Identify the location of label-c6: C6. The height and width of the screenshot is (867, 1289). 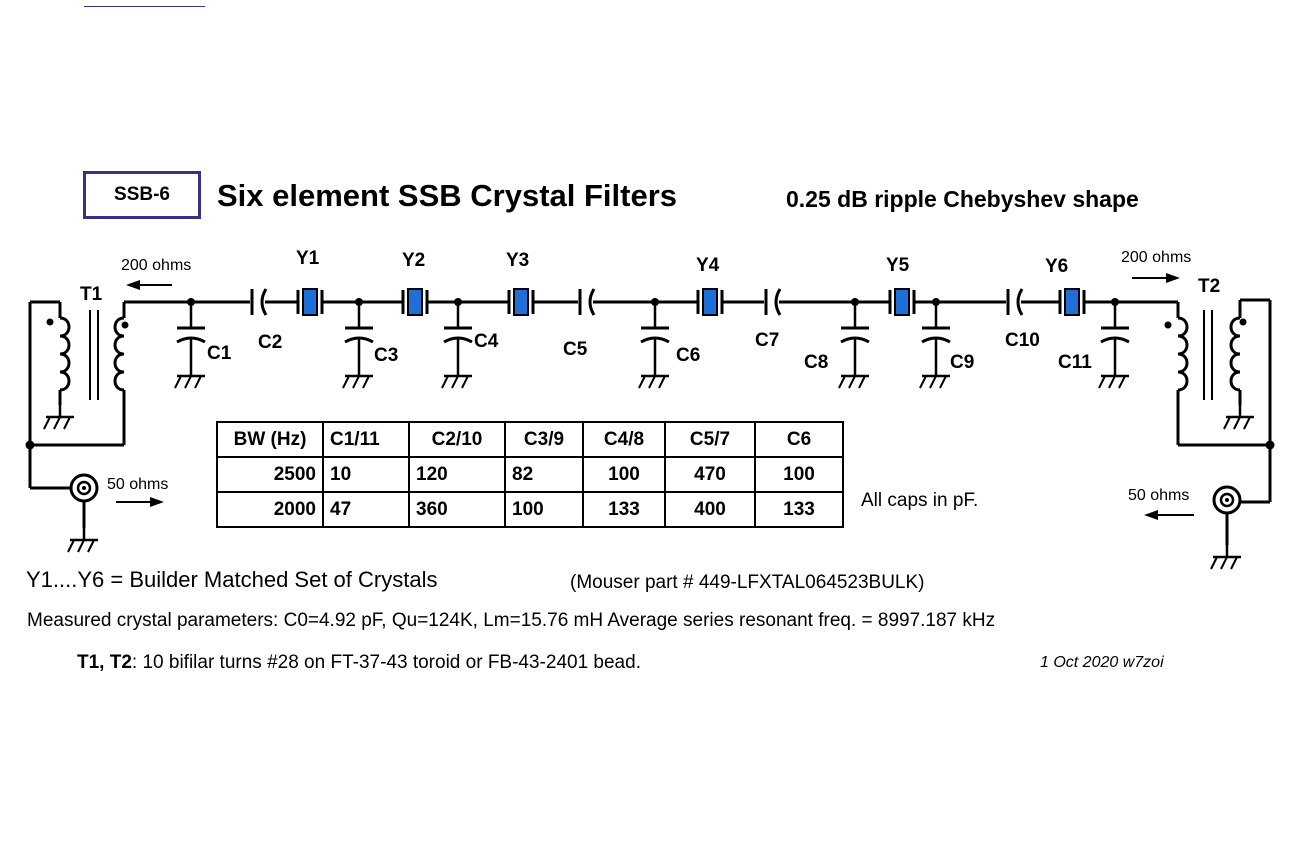
(688, 355).